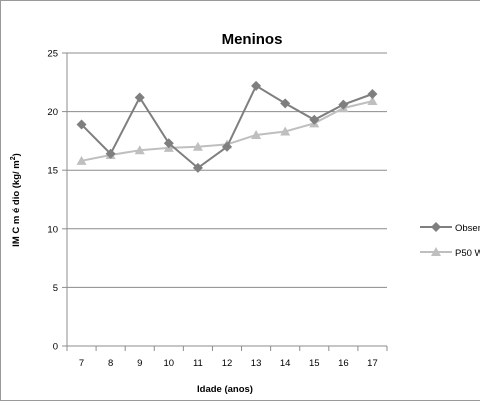 This screenshot has height=401, width=480. I want to click on x-tick-label: 14, so click(285, 363).